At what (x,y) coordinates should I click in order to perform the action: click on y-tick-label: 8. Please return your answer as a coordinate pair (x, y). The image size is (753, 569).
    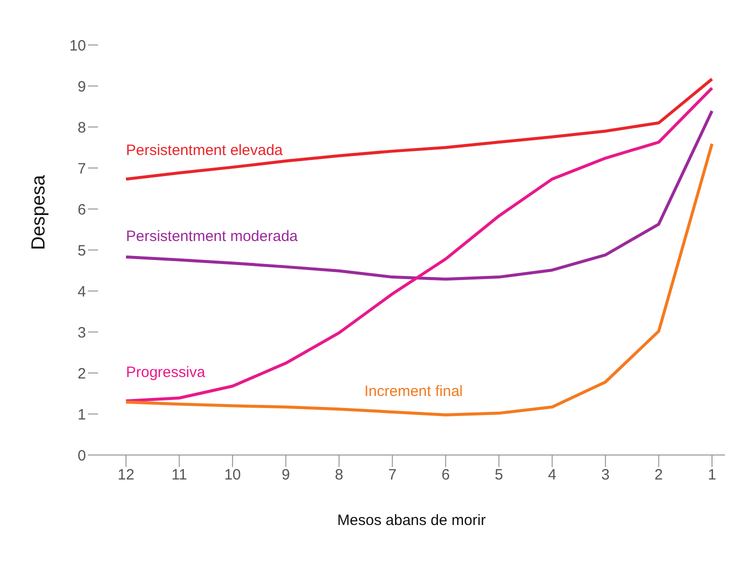
    Looking at the image, I should click on (82, 127).